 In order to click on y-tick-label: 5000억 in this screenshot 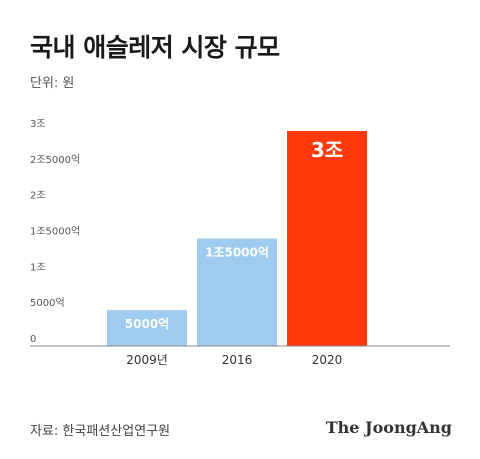, I will do `click(47, 303)`.